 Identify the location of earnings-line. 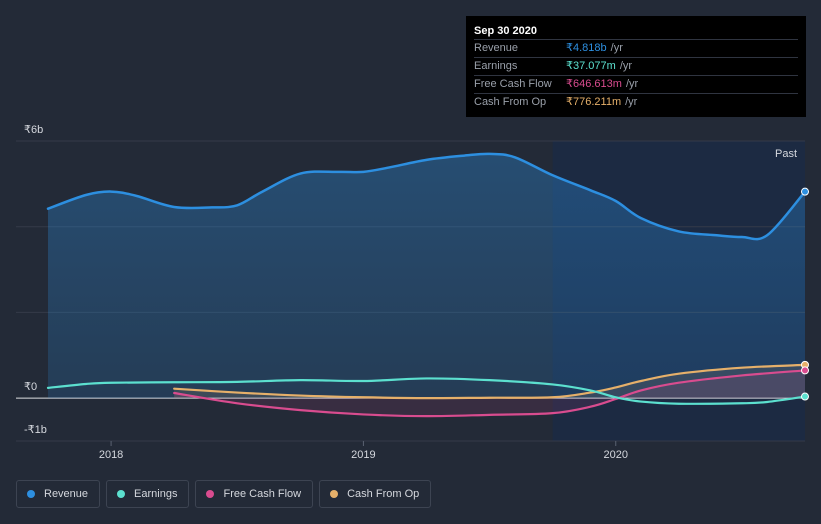
(426, 391).